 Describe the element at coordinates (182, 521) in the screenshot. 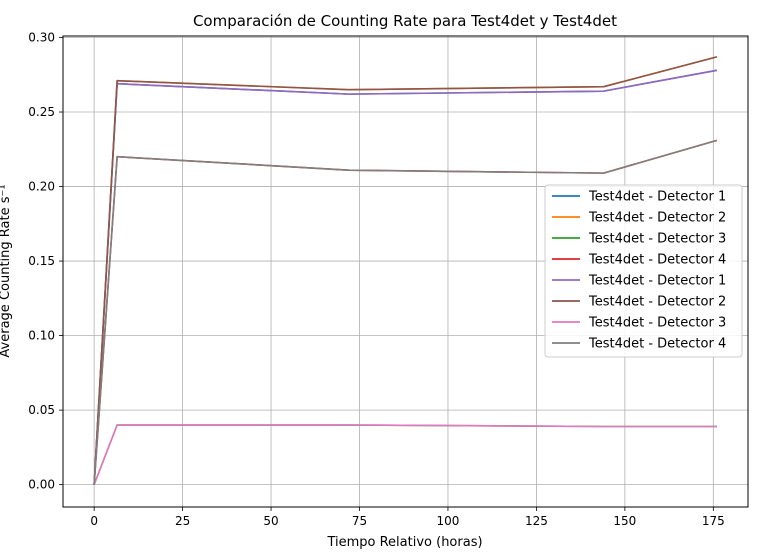

I see `x-tick-label: 25` at that location.